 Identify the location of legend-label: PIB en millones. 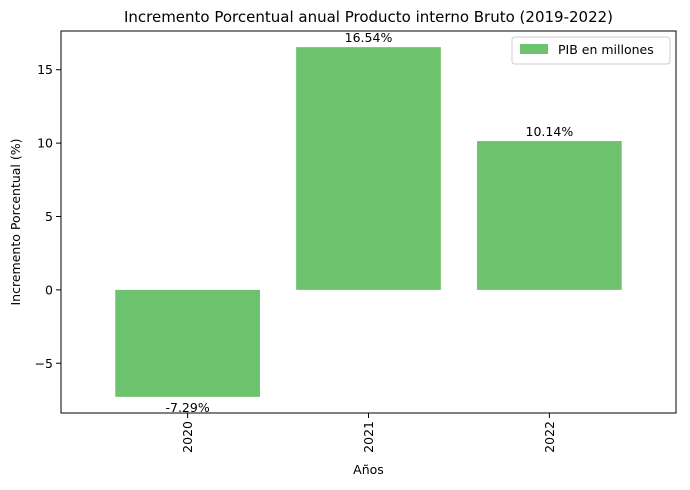
(606, 49).